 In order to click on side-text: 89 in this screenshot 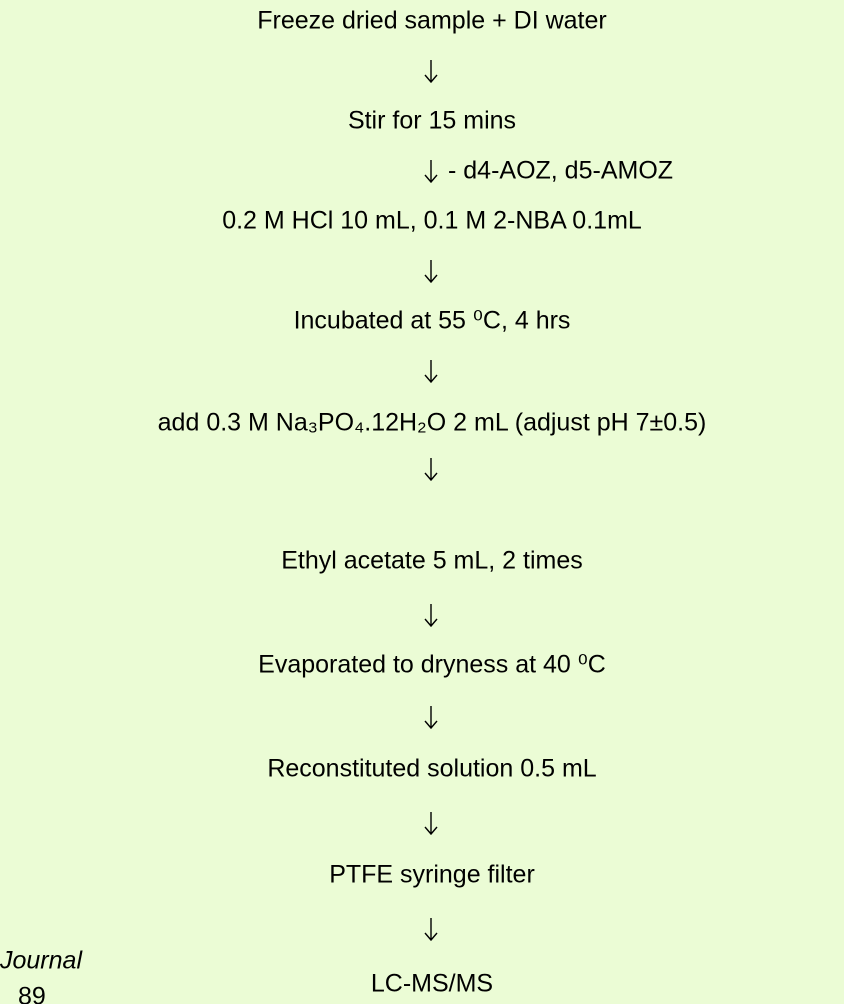, I will do `click(32, 993)`.